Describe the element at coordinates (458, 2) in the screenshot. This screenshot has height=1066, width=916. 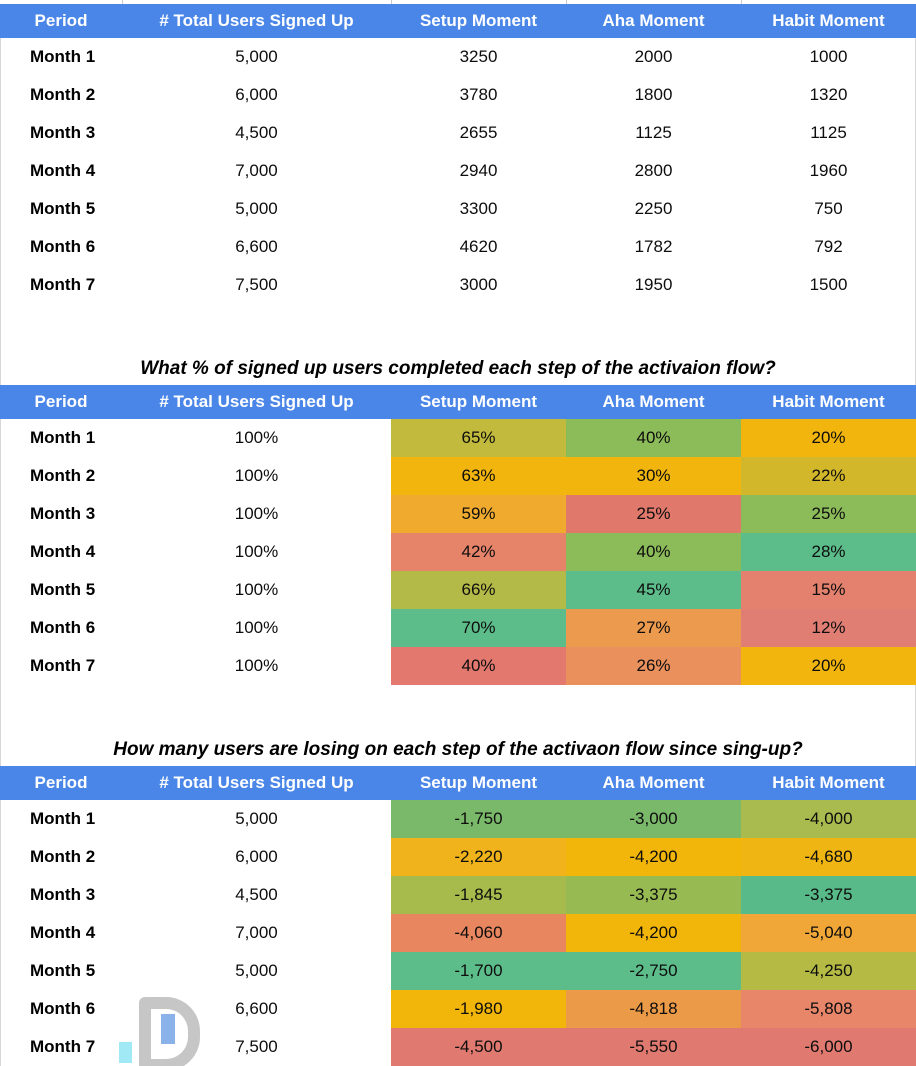
I see `column-divider-strip` at that location.